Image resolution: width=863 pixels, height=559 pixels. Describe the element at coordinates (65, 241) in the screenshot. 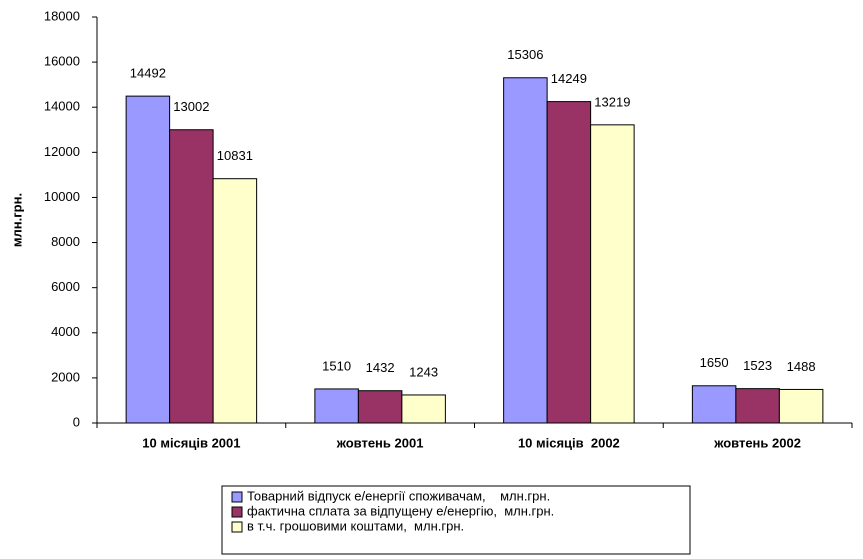

I see `y-tick-label: 8000` at that location.